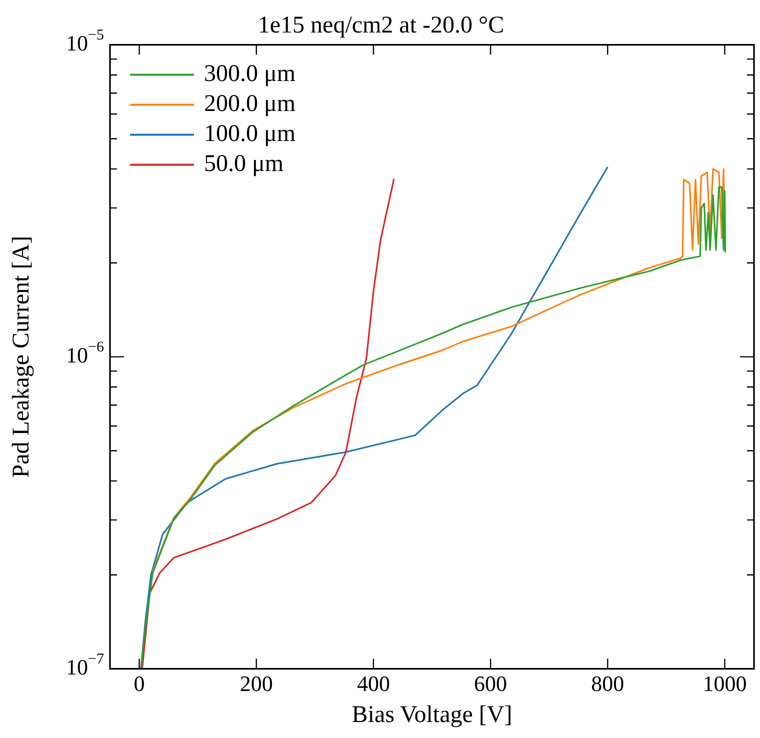 The image size is (760, 738). I want to click on x-tick-label: 200, so click(256, 683).